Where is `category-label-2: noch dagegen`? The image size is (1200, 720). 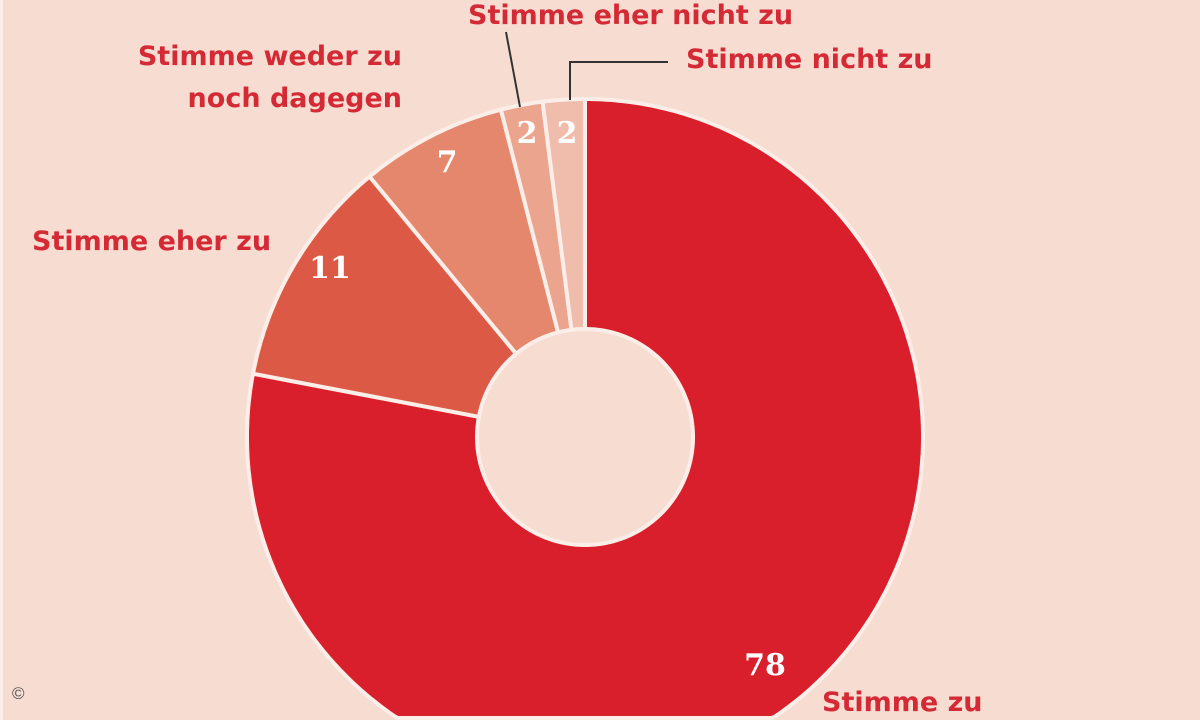
category-label-2: noch dagegen is located at coordinates (295, 98).